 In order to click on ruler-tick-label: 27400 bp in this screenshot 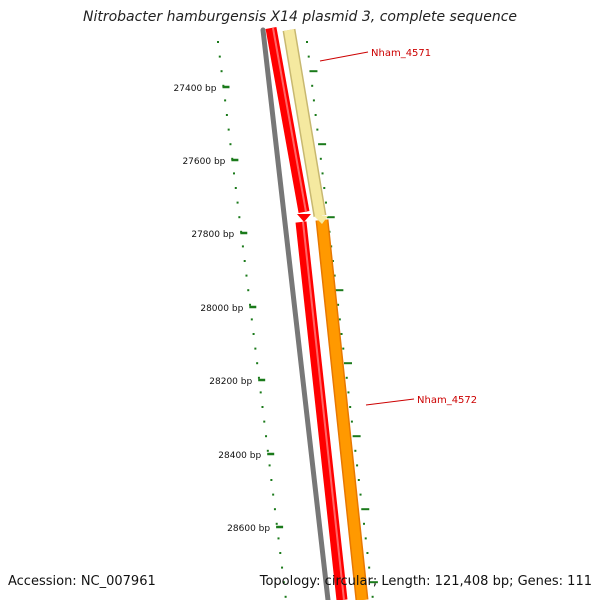, I will do `click(195, 89)`.